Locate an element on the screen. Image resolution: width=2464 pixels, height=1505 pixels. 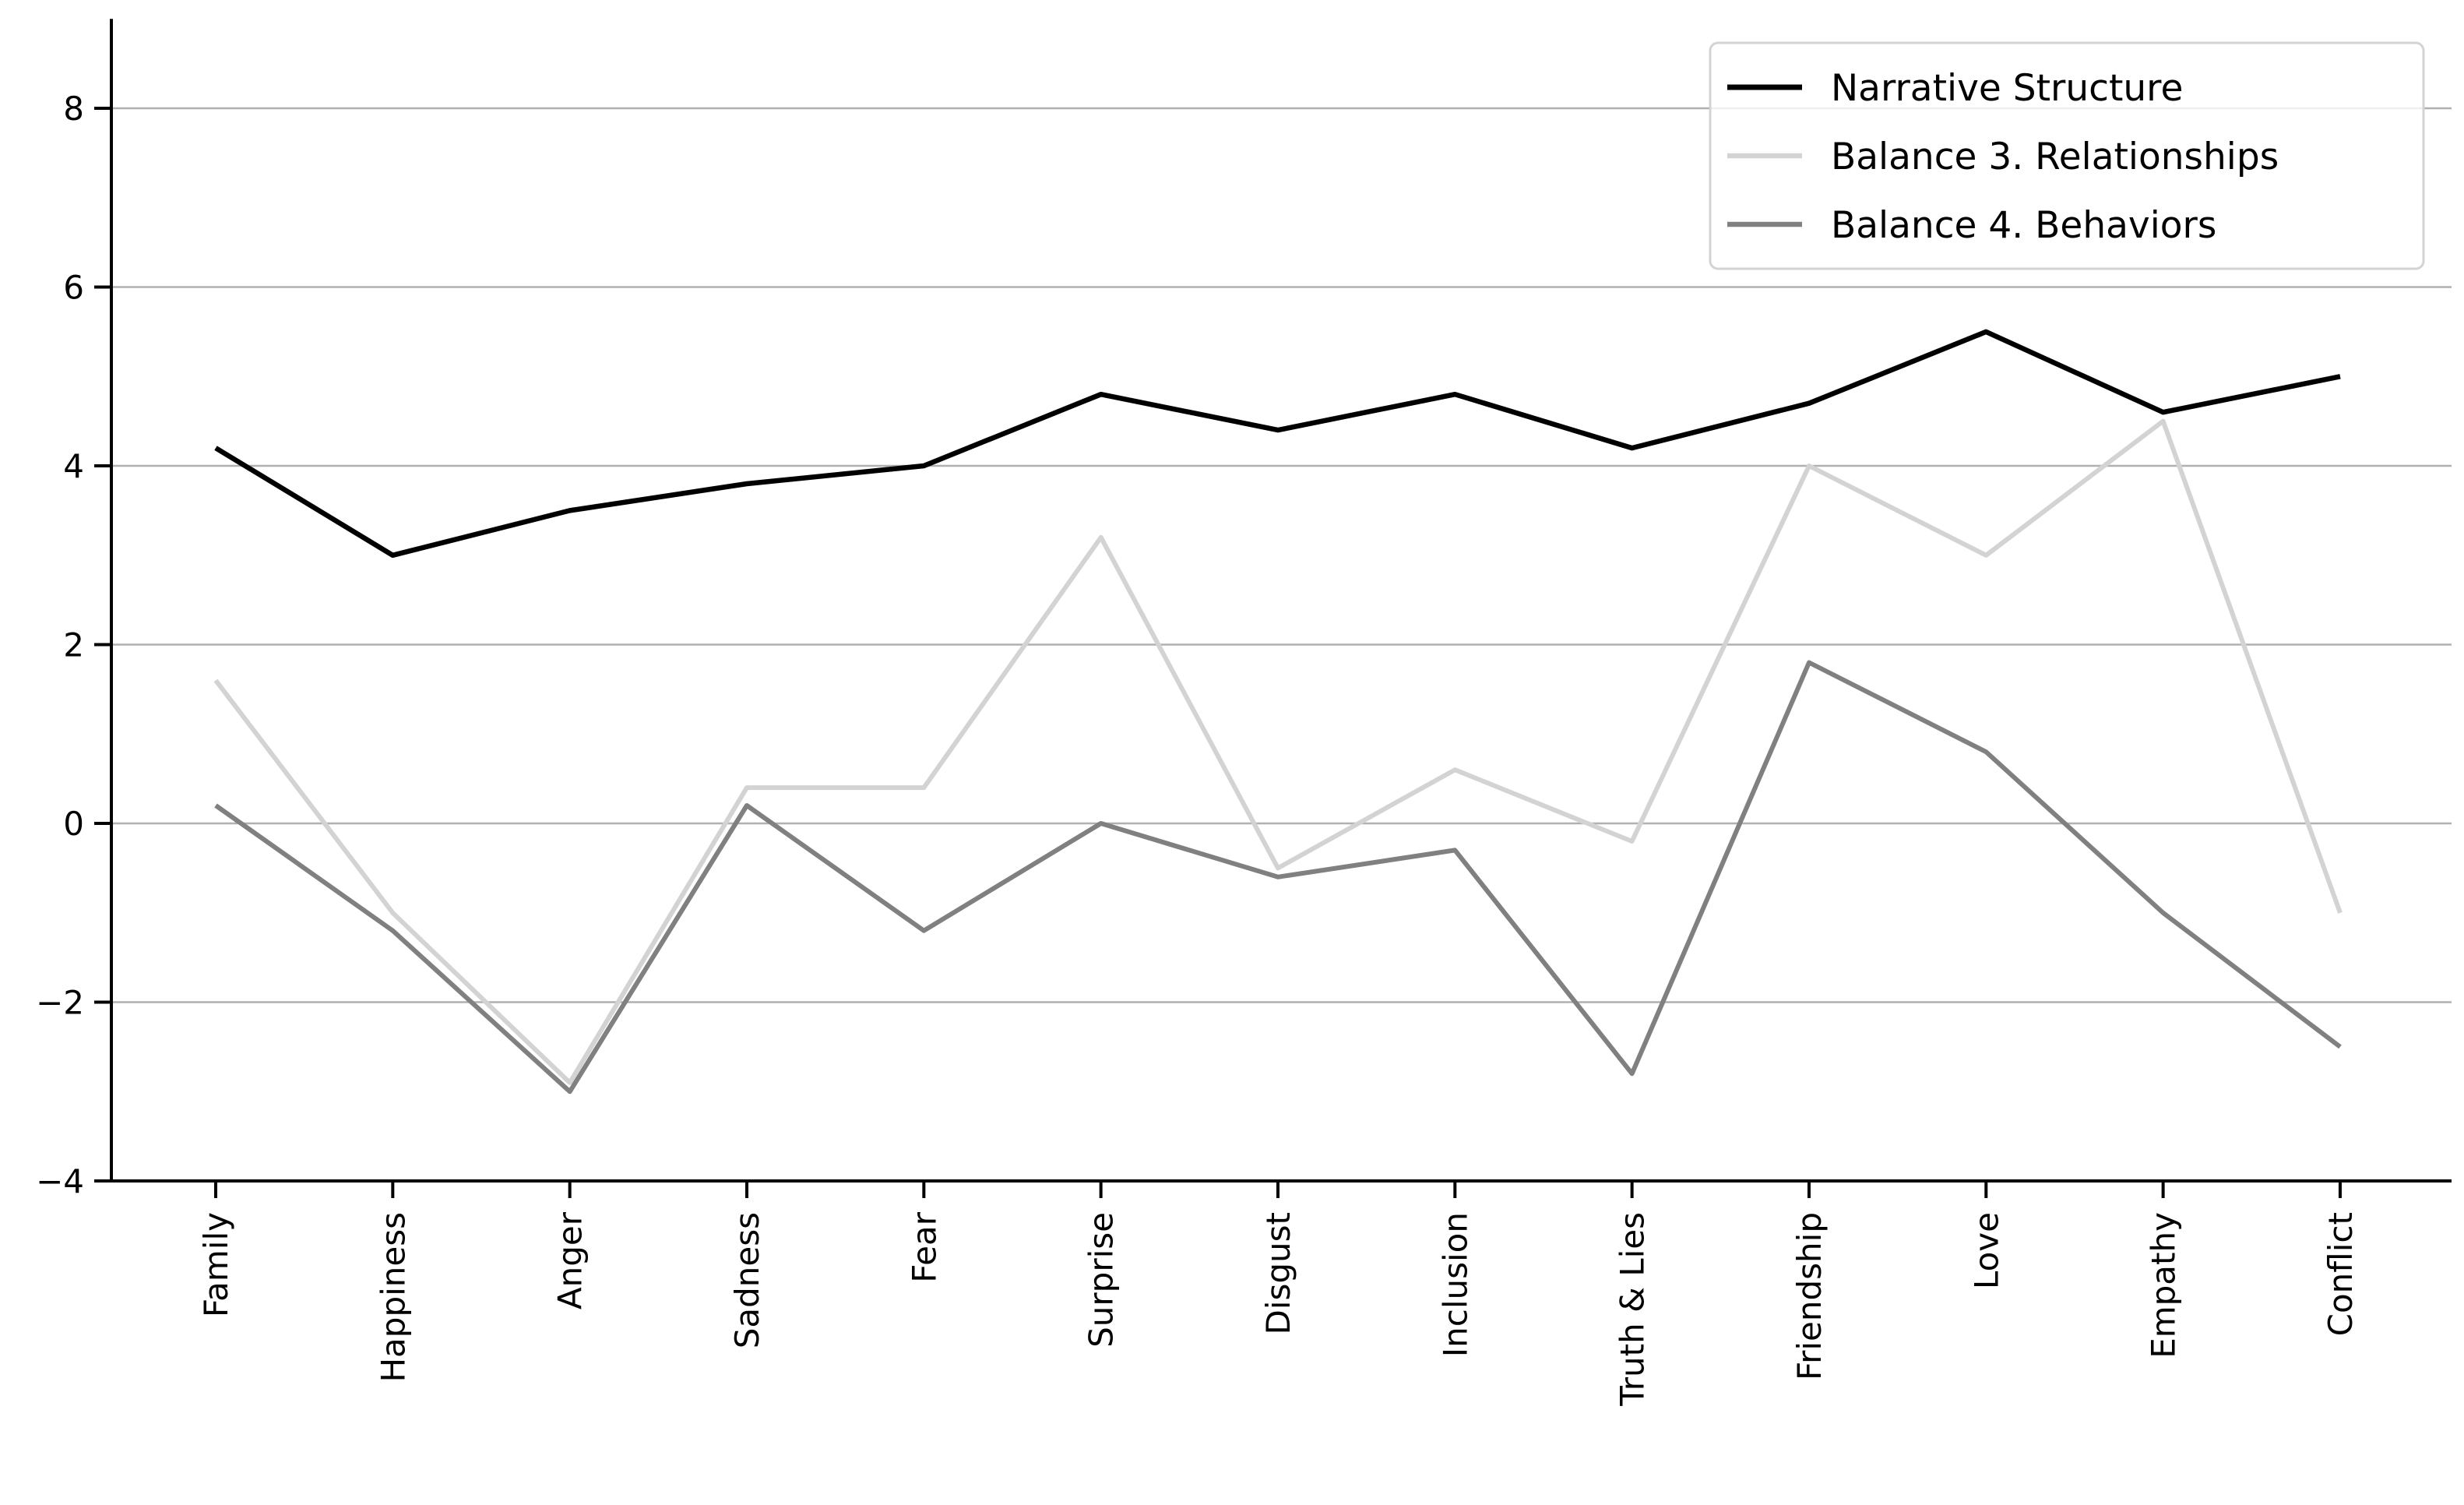
x-tick-label: Truth & Lies is located at coordinates (1633, 1309).